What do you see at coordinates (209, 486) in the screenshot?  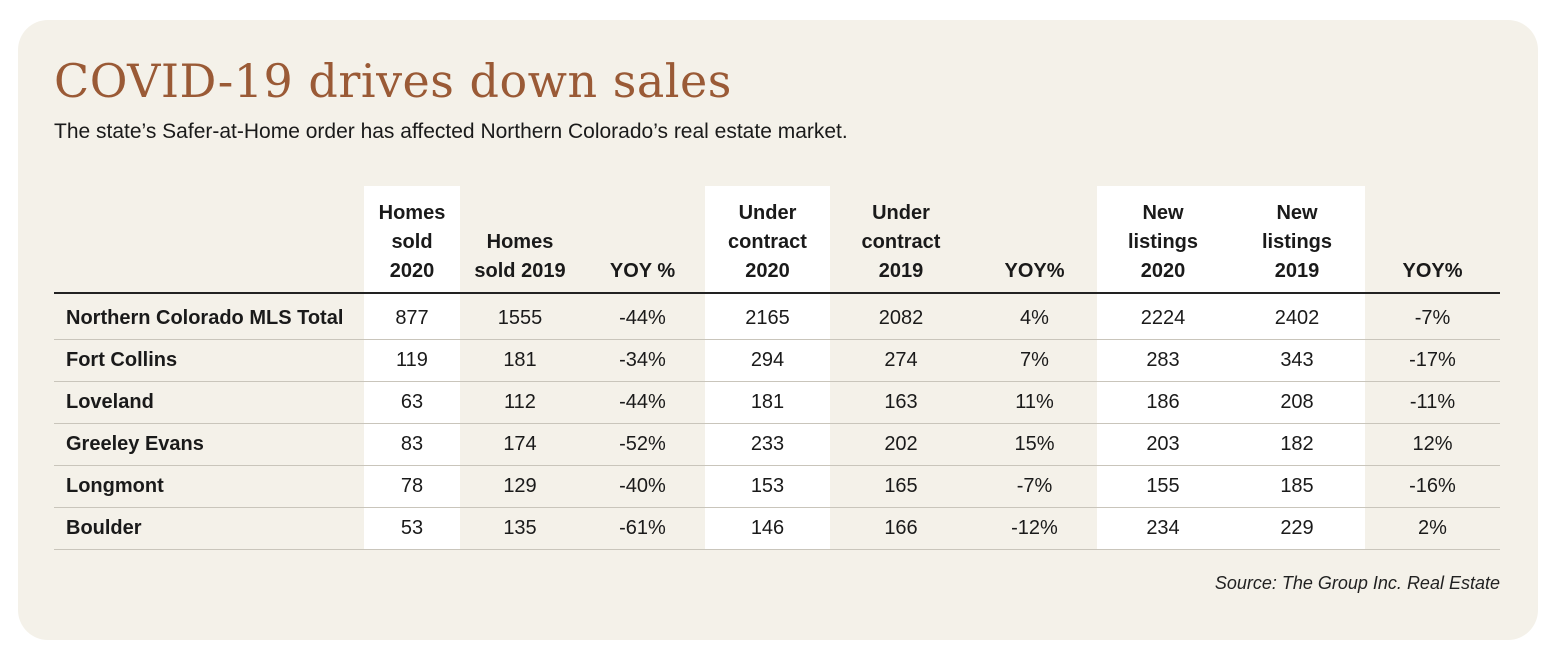 I see `row-label: Longmont` at bounding box center [209, 486].